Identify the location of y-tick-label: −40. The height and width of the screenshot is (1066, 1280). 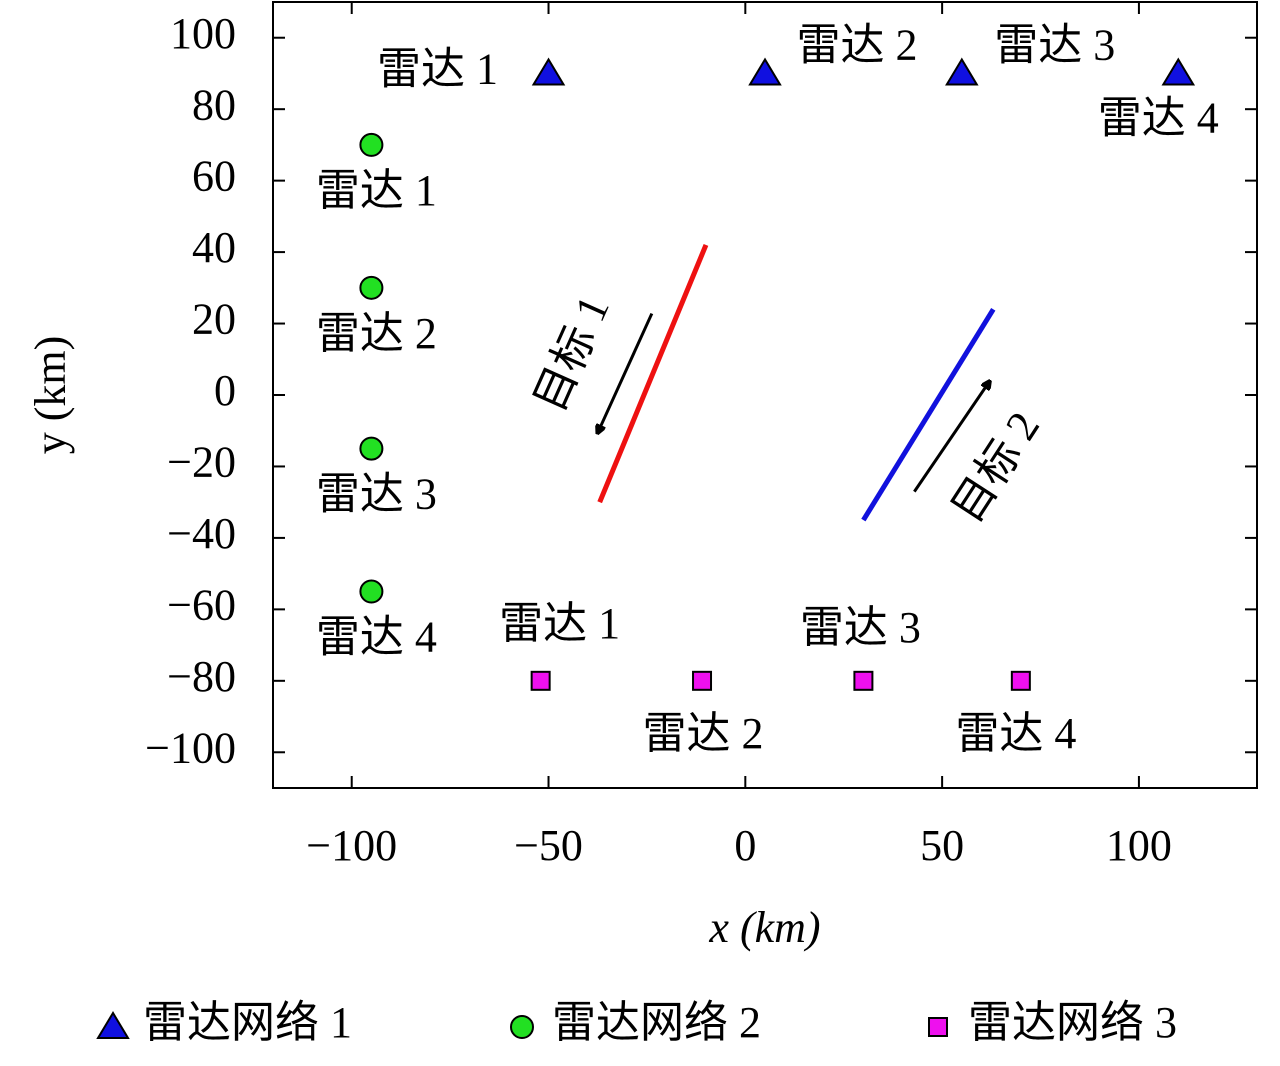
(201, 533).